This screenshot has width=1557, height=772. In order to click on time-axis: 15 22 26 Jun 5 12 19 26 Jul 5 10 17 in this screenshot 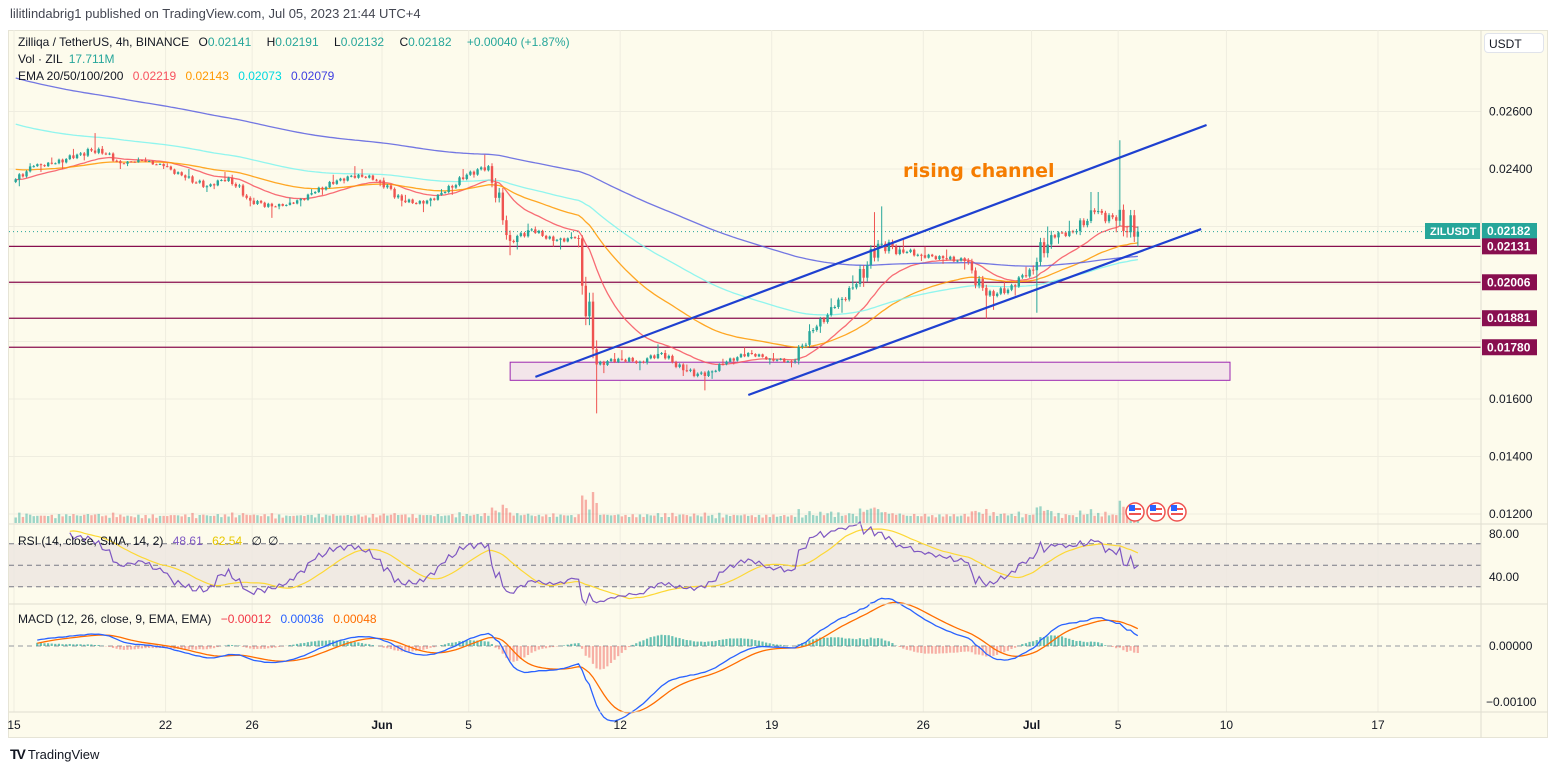, I will do `click(696, 725)`.